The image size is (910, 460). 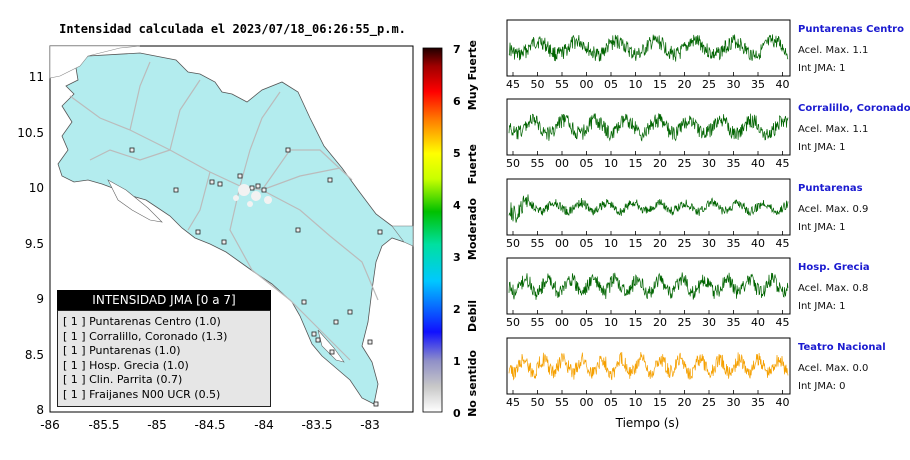 I want to click on legend-item: [ 1 ] Puntarenas (1.0), so click(x=122, y=351).